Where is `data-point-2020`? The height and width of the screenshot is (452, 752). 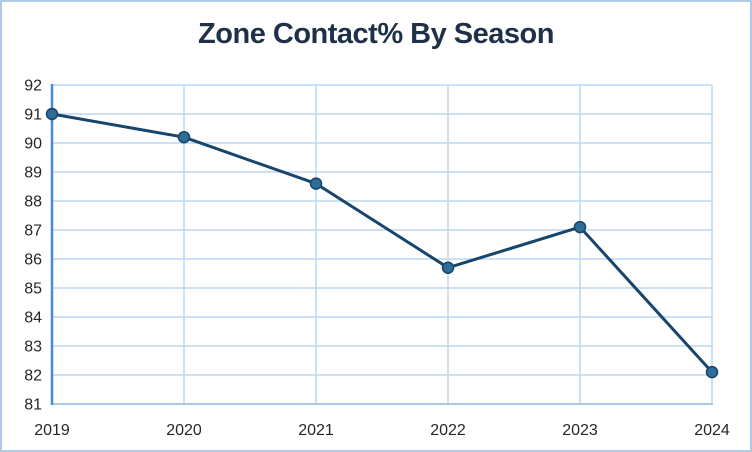
data-point-2020 is located at coordinates (184, 137).